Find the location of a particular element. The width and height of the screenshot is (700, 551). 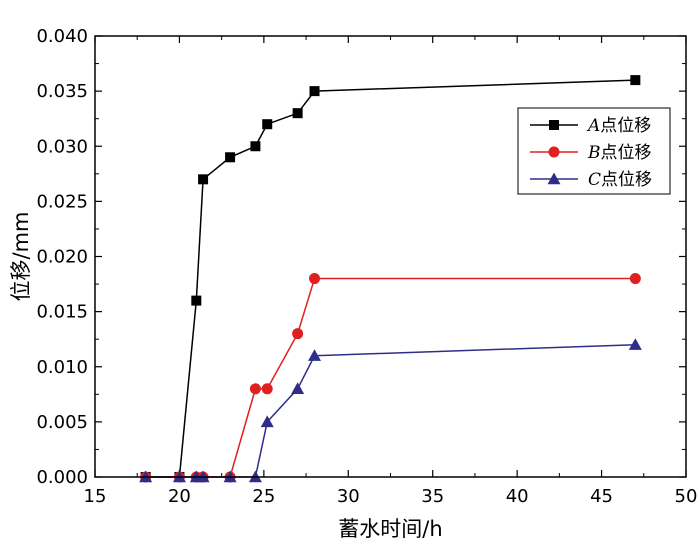

x-axis-title: 蓄水时间/h is located at coordinates (390, 529).